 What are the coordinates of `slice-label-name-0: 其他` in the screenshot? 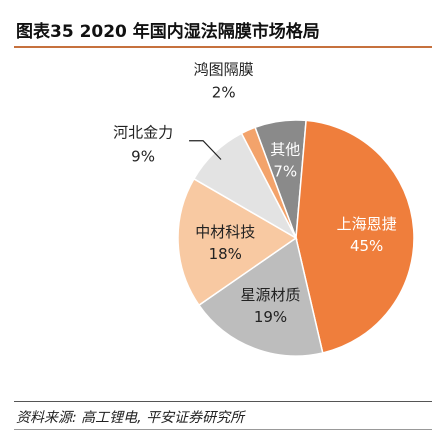 It's located at (285, 149).